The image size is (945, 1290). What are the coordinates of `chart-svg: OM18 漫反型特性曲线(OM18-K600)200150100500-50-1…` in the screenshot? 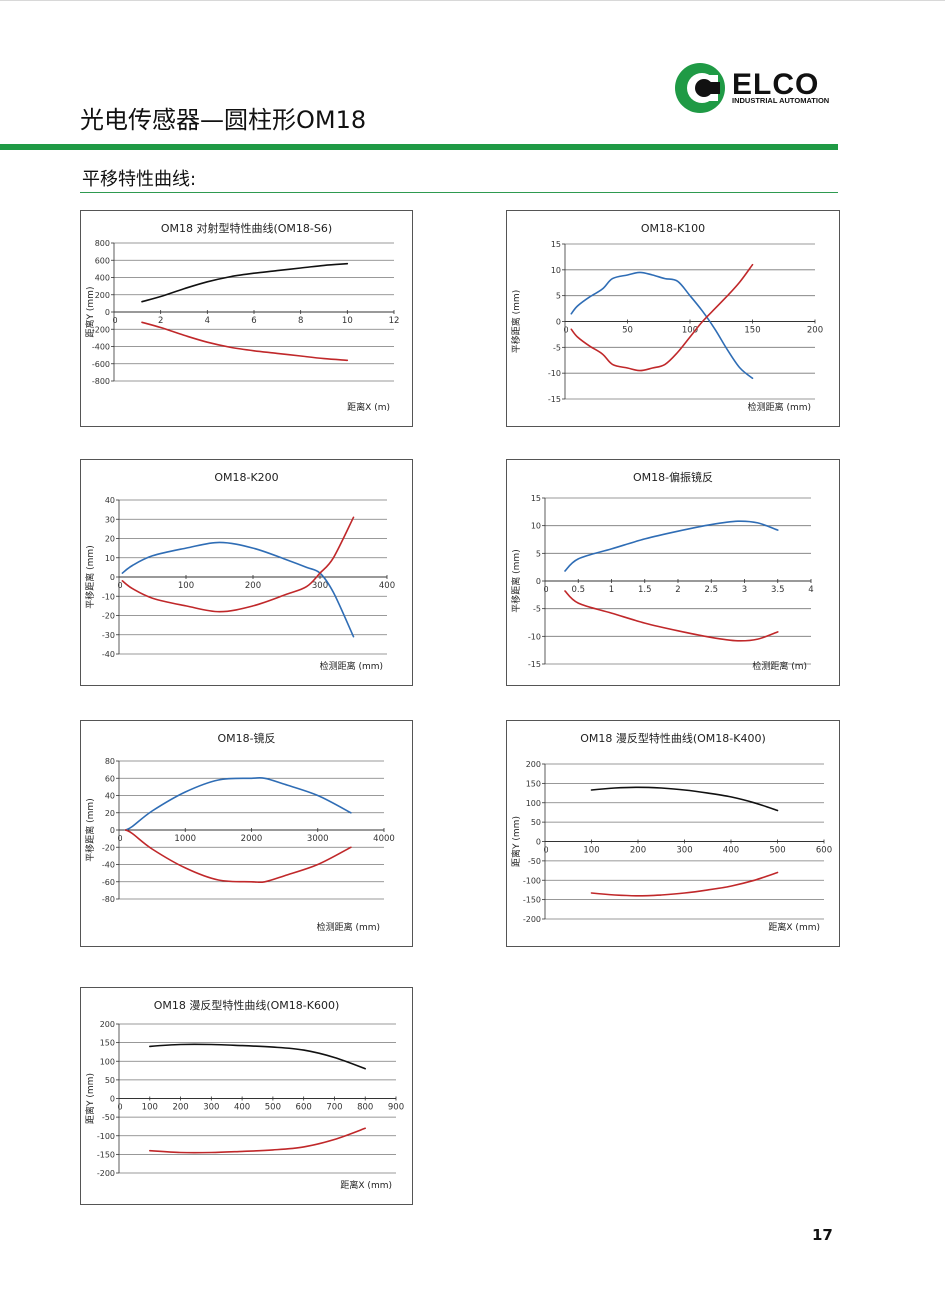 It's located at (244, 1094).